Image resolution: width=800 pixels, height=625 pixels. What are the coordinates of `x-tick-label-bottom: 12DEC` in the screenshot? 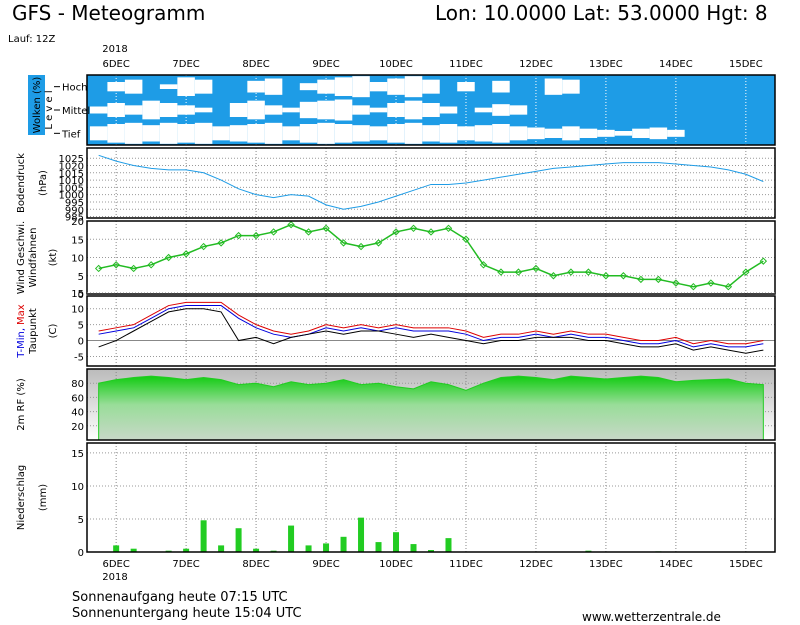 It's located at (536, 564).